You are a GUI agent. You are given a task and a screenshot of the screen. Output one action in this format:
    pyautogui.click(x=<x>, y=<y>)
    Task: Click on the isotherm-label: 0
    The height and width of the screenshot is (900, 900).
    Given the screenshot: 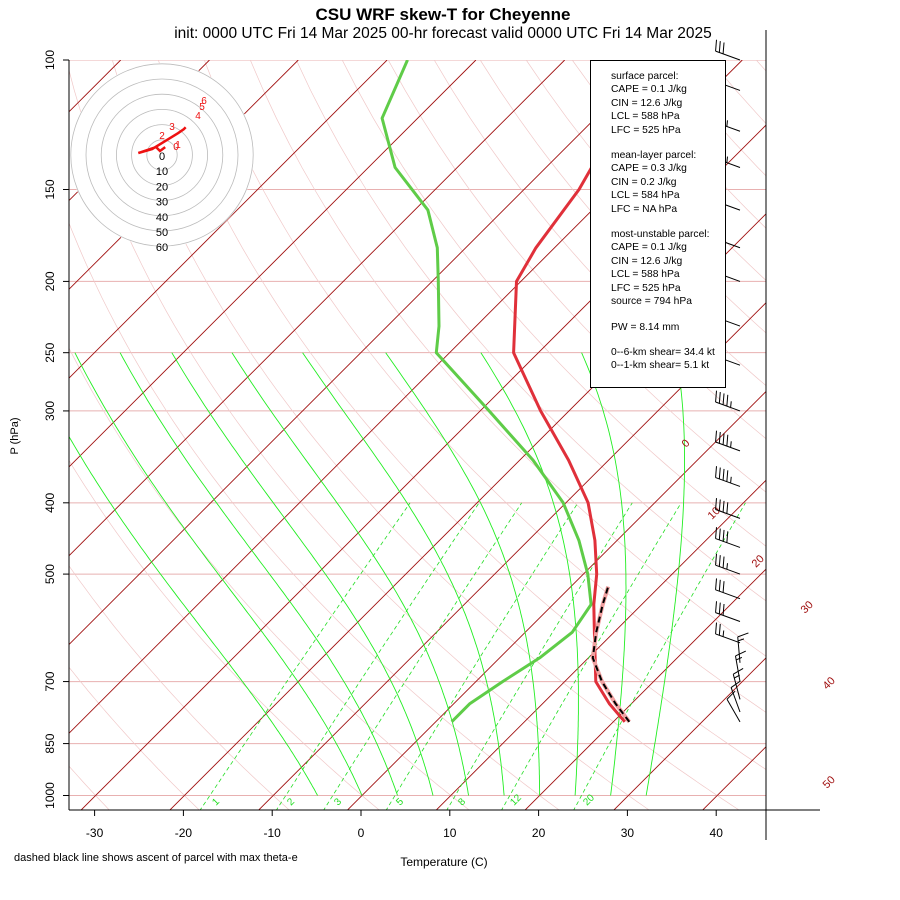 What is the action you would take?
    pyautogui.click(x=686, y=443)
    